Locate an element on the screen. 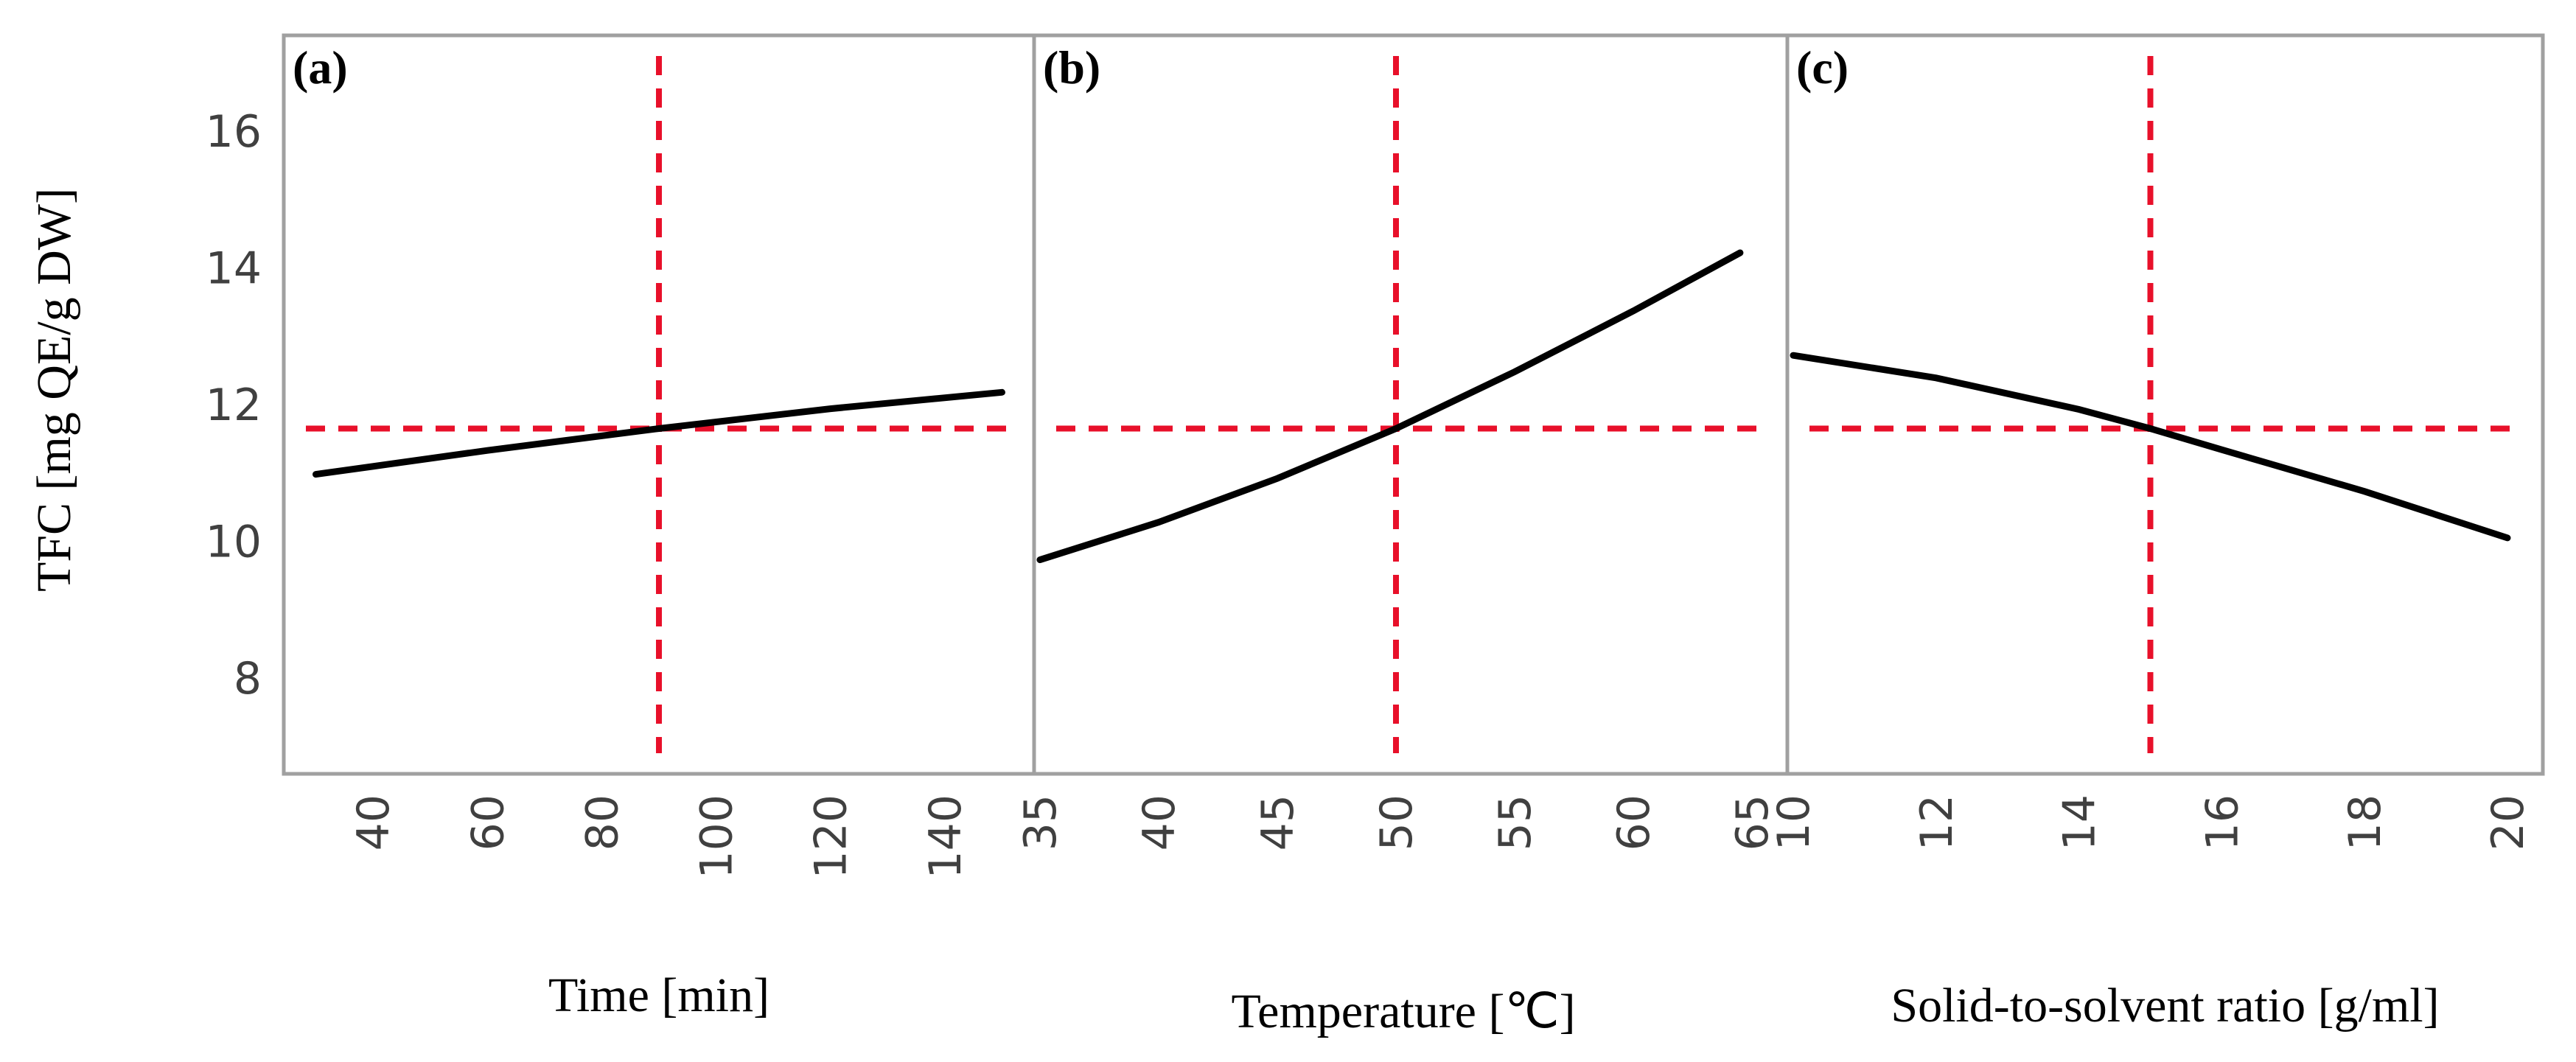 The height and width of the screenshot is (1062, 2576). x-tick-label: 16 is located at coordinates (2222, 822).